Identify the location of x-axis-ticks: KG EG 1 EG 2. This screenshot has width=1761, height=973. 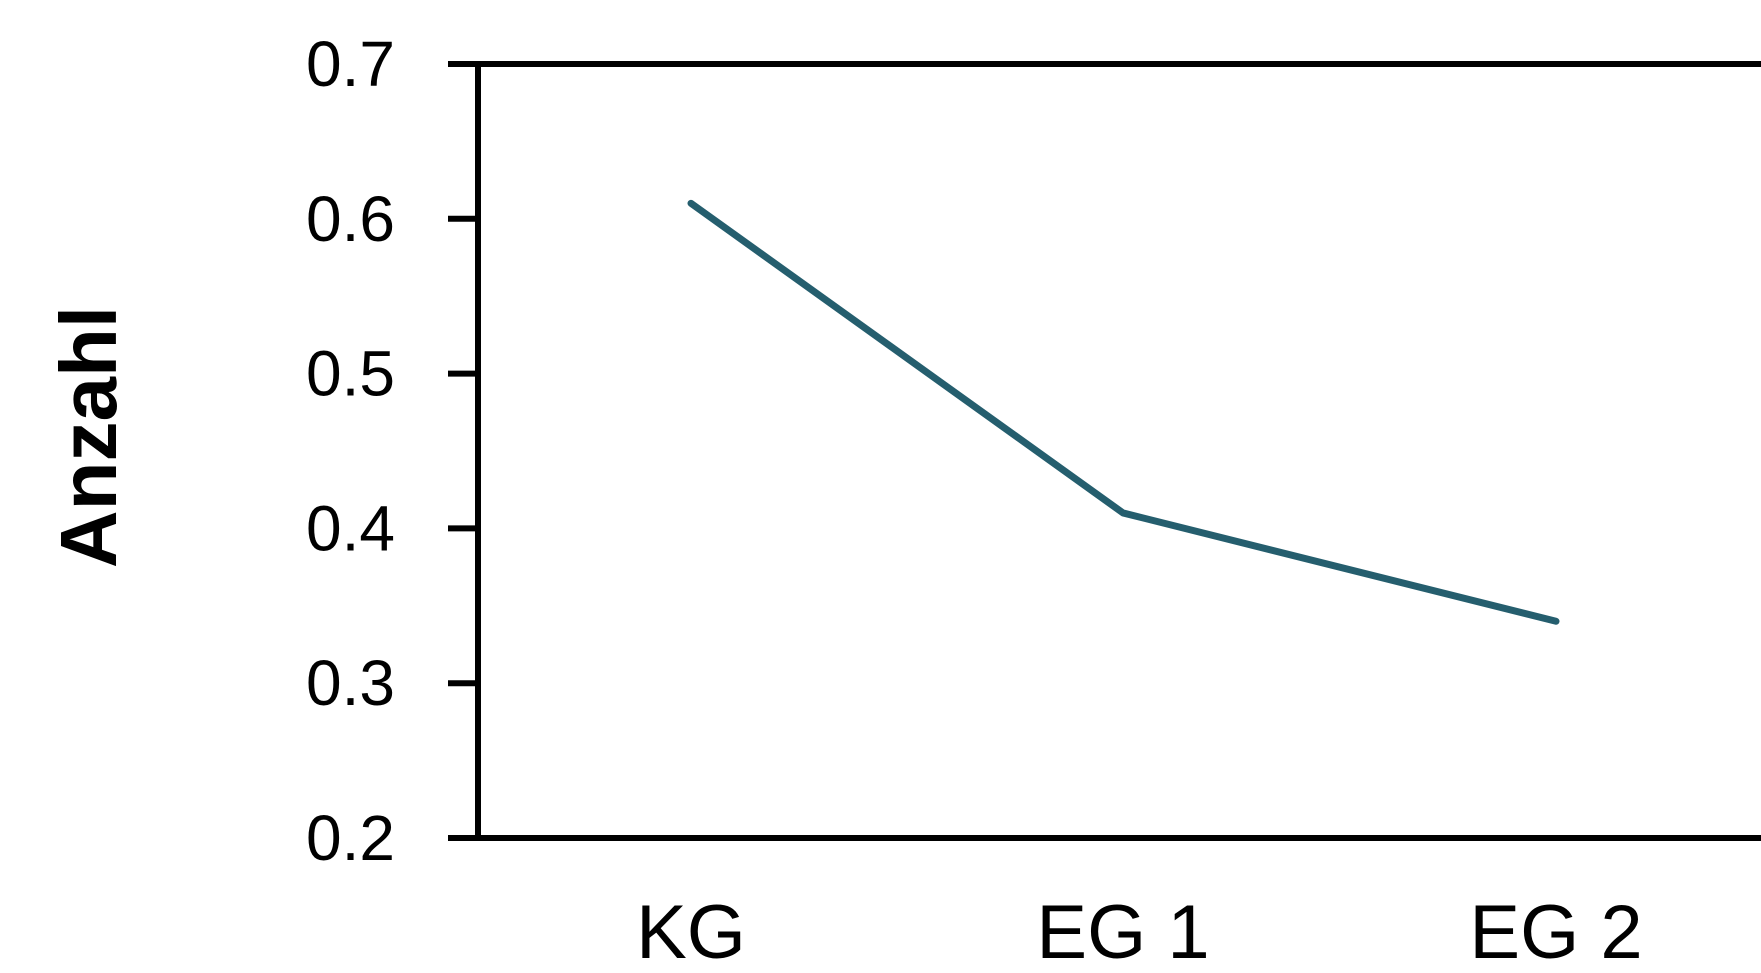
(1139, 931).